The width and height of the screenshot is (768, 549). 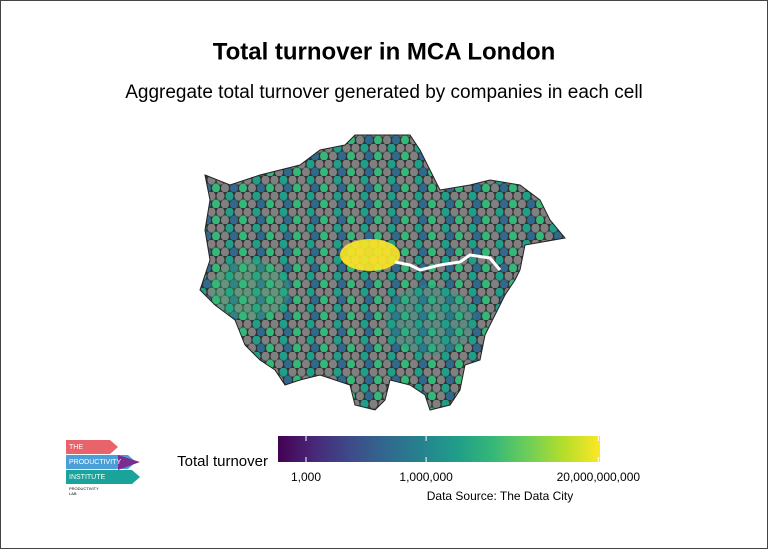 I want to click on logo-text: THE, so click(x=76, y=447).